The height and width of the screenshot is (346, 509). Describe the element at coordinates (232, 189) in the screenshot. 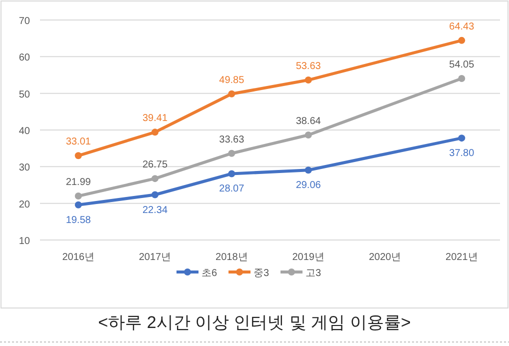

I see `data-label: 28.07` at that location.